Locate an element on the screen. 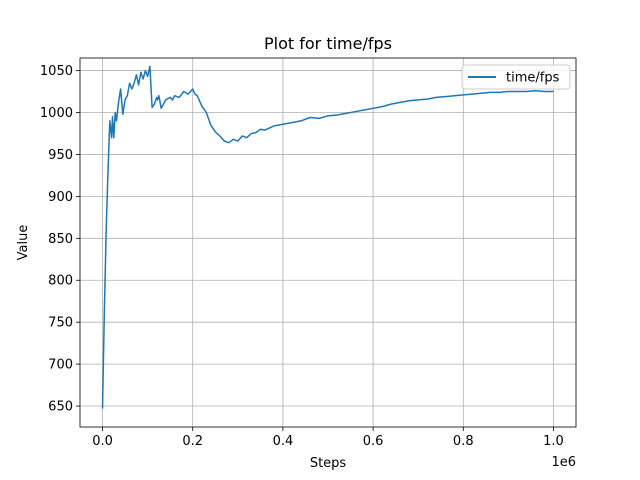  y-tick-label: 900 is located at coordinates (60, 197).